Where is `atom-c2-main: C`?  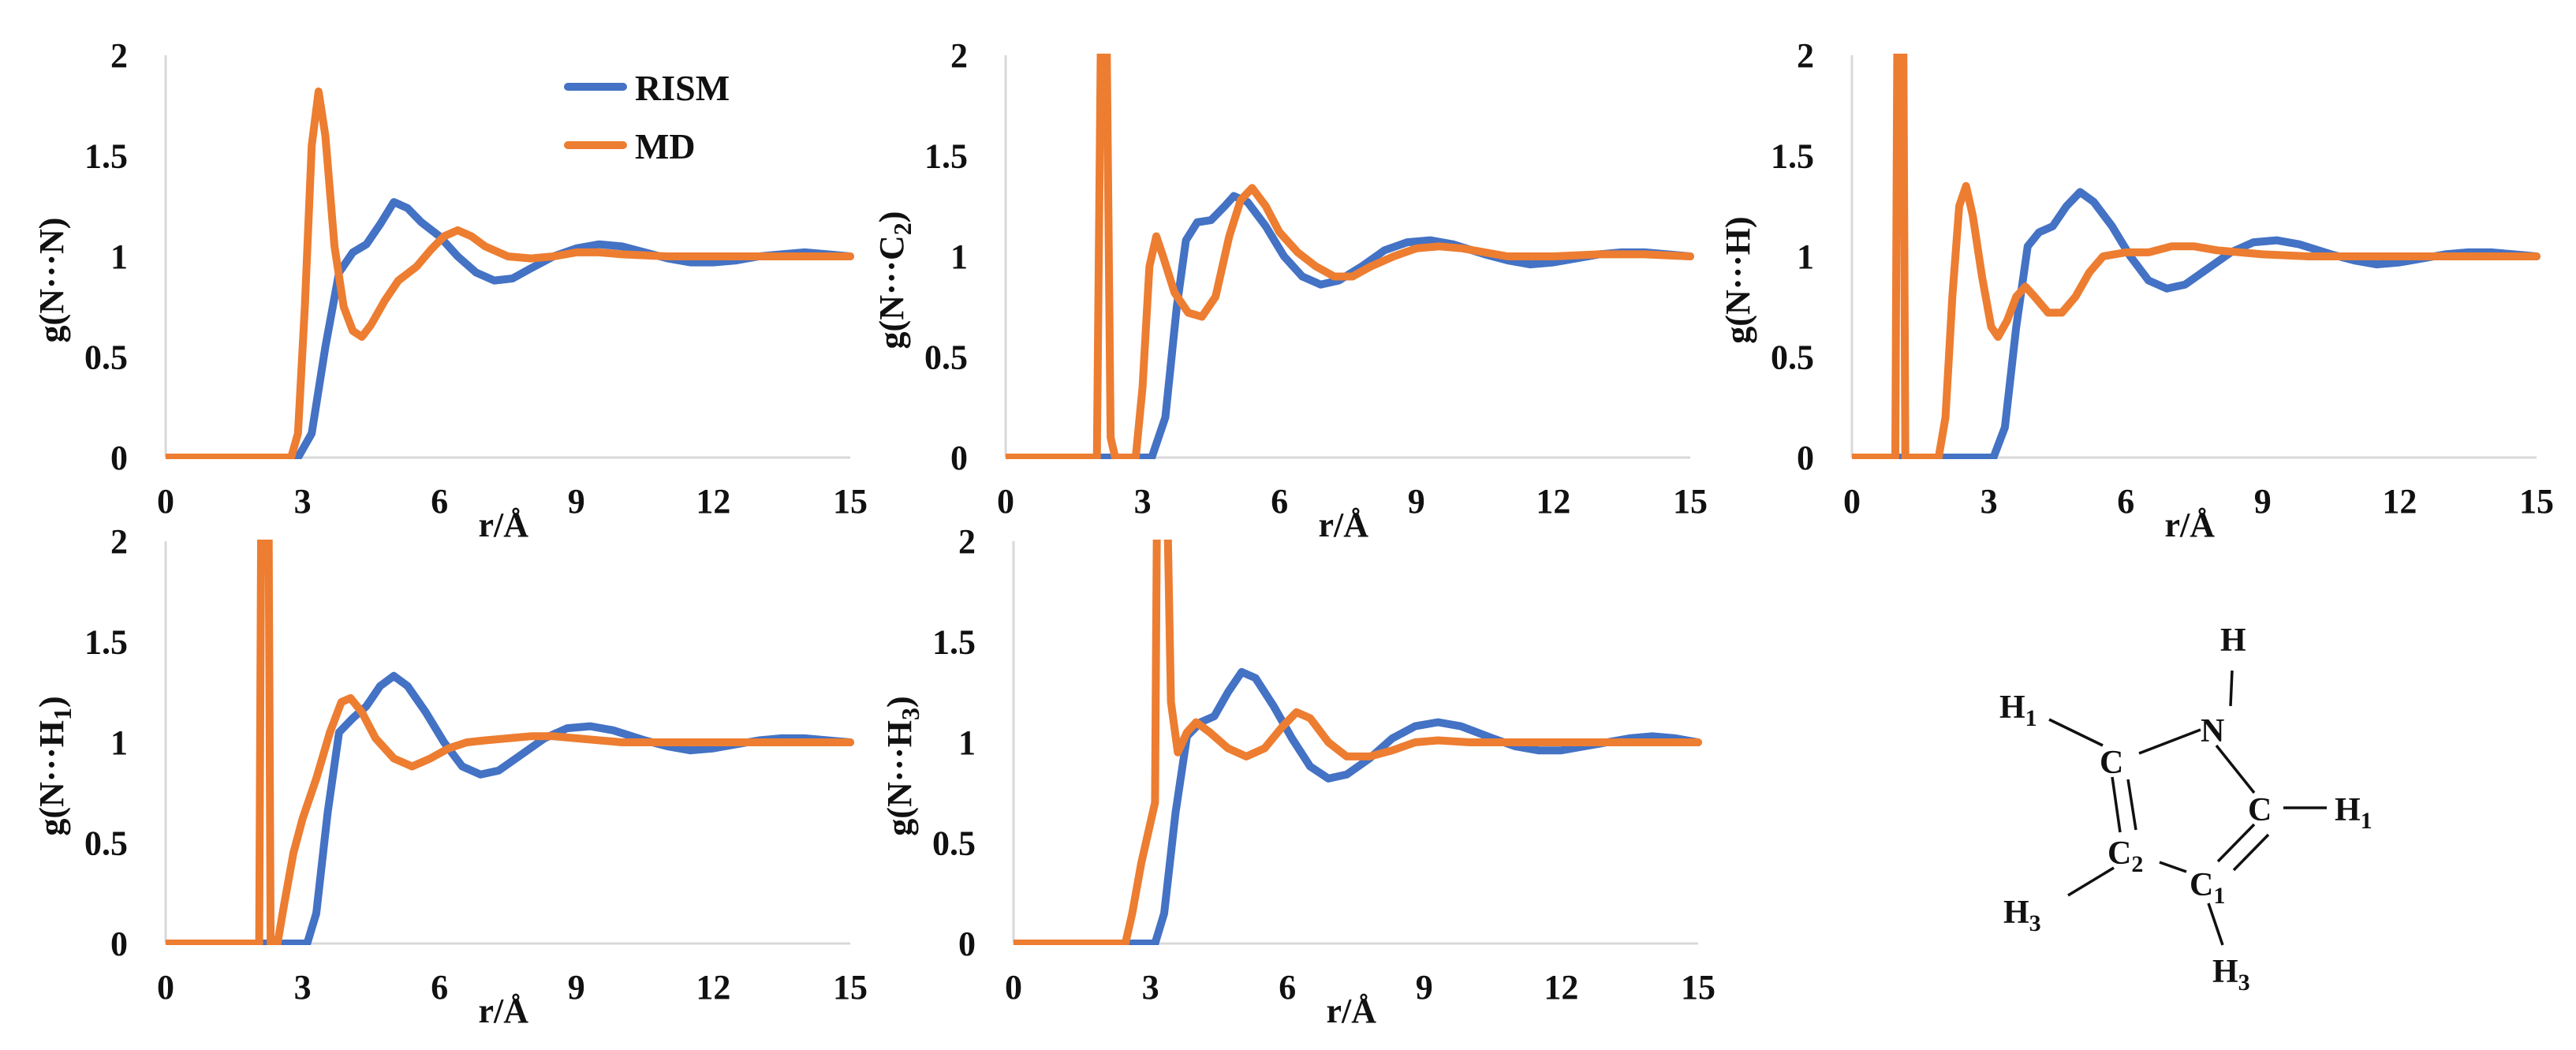 atom-c2-main: C is located at coordinates (2119, 853).